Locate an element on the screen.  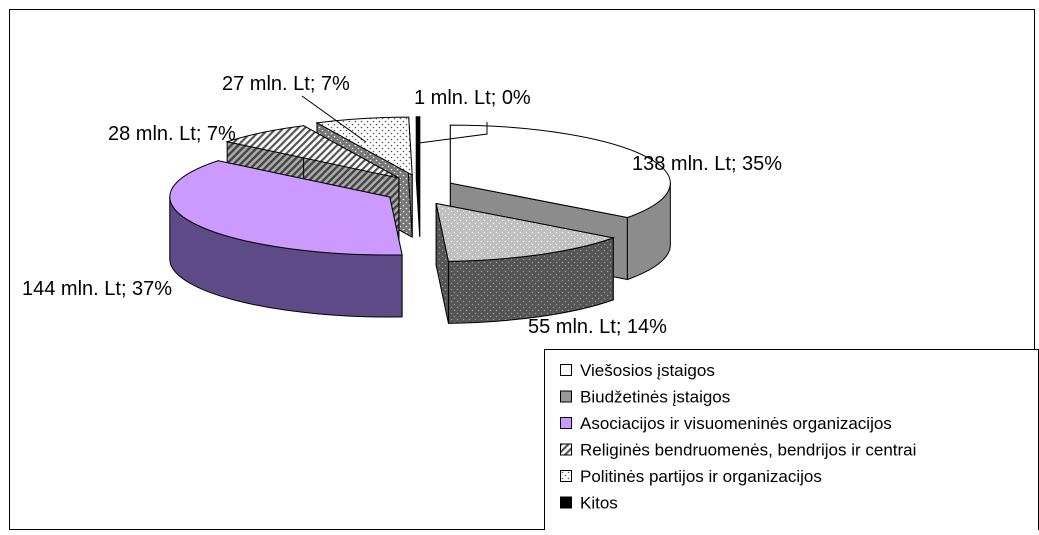
leader-lines is located at coordinates (394, 119).